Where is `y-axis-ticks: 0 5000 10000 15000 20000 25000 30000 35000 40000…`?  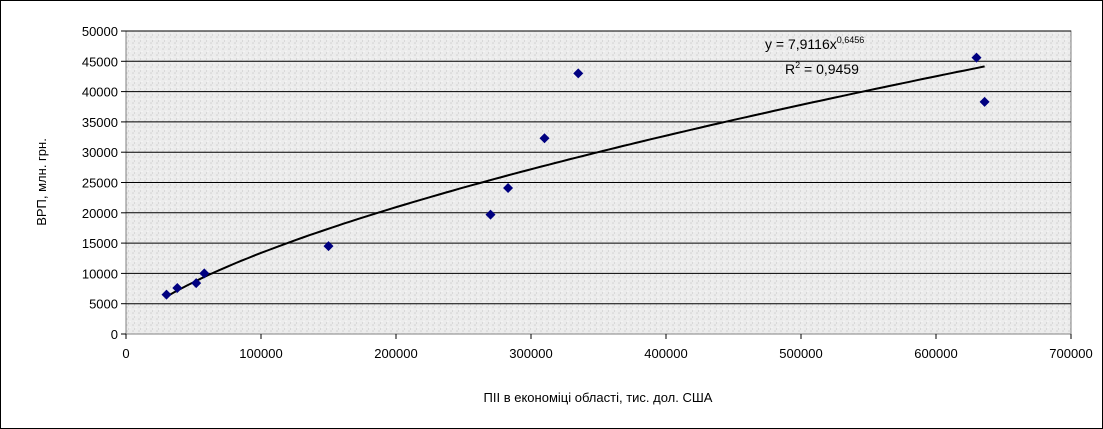 y-axis-ticks: 0 5000 10000 15000 20000 25000 30000 35000 40000… is located at coordinates (104, 183).